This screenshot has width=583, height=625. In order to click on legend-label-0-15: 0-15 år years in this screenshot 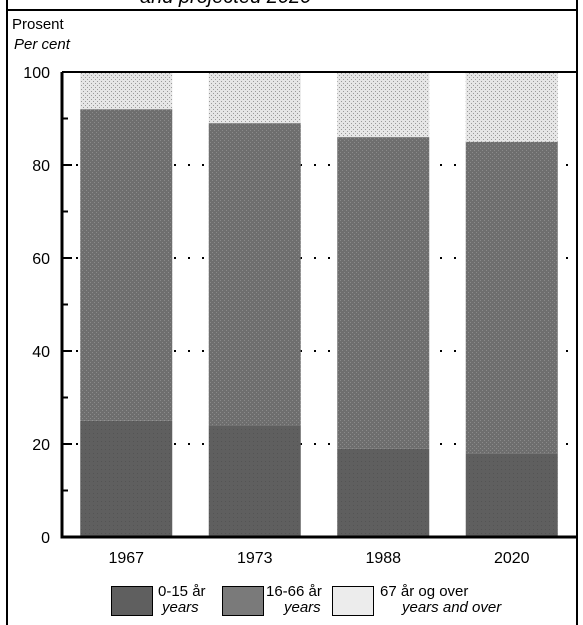, I will do `click(182, 600)`.